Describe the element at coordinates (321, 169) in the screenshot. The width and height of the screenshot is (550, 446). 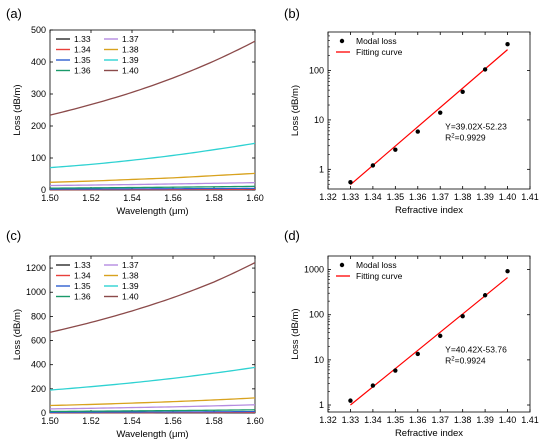
I see `y-tick-label: 1` at that location.